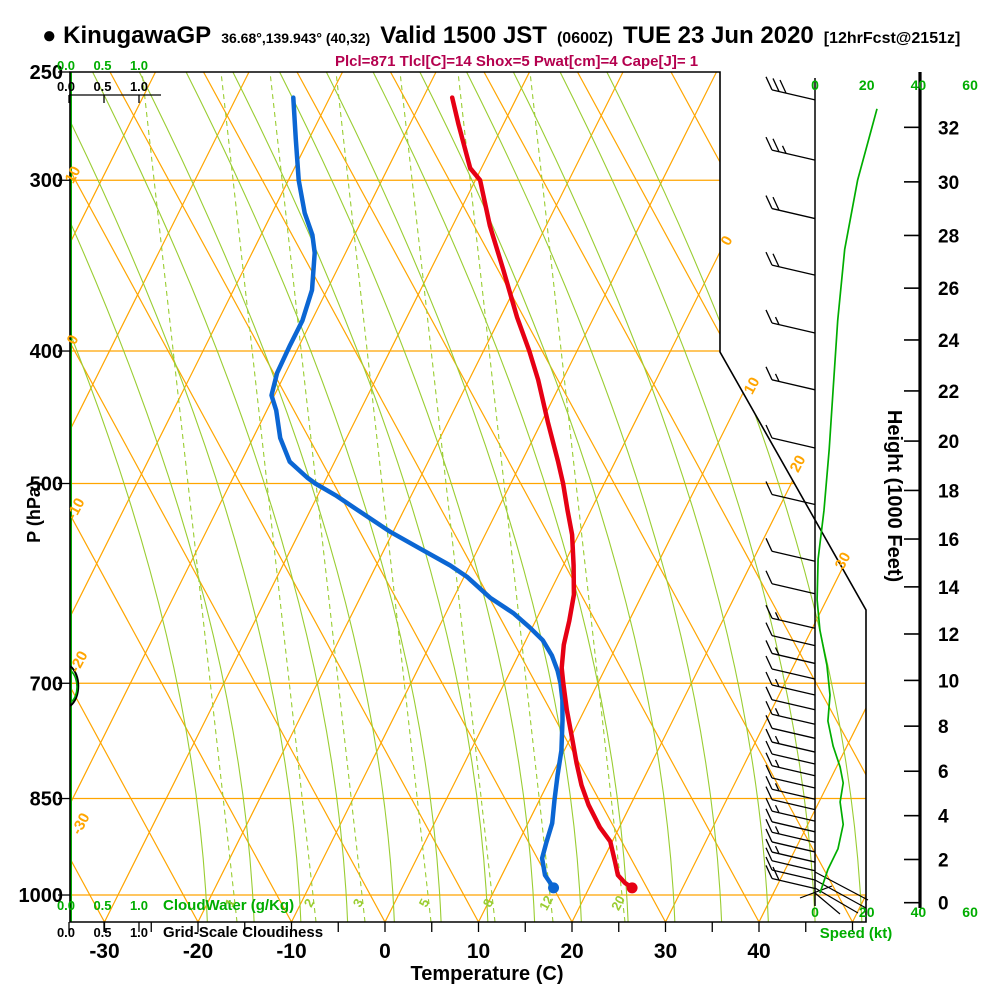 This screenshot has width=1000, height=1005. I want to click on pressure-tick-label: 300, so click(46, 181).